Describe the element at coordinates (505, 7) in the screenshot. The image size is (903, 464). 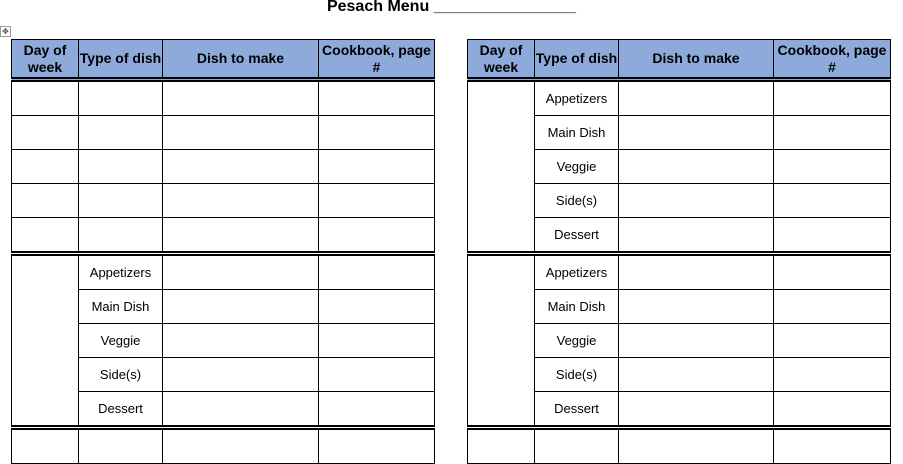
I see `title-blank-line: ________________` at that location.